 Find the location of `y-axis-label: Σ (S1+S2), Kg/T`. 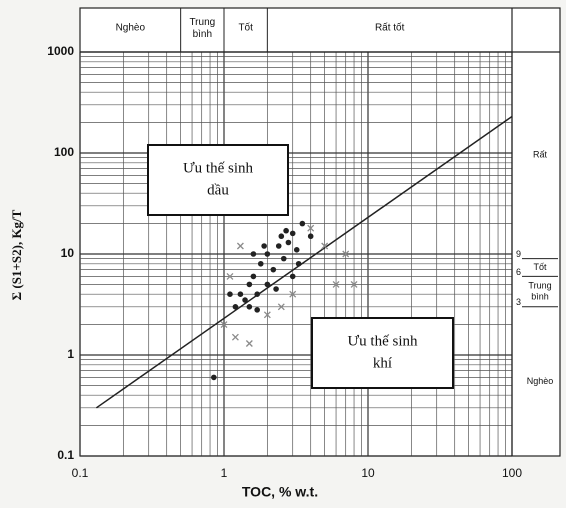

y-axis-label: Σ (S1+S2), Kg/T is located at coordinates (16, 254).